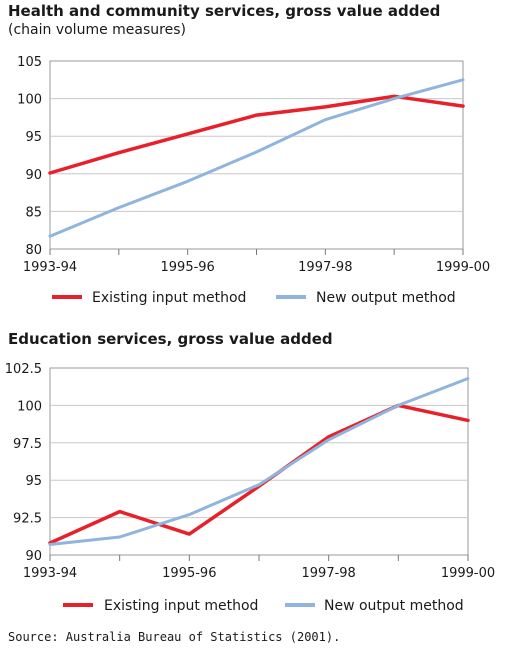 The height and width of the screenshot is (657, 516). What do you see at coordinates (170, 339) in the screenshot?
I see `chart-2-title: Education services, gross value added` at bounding box center [170, 339].